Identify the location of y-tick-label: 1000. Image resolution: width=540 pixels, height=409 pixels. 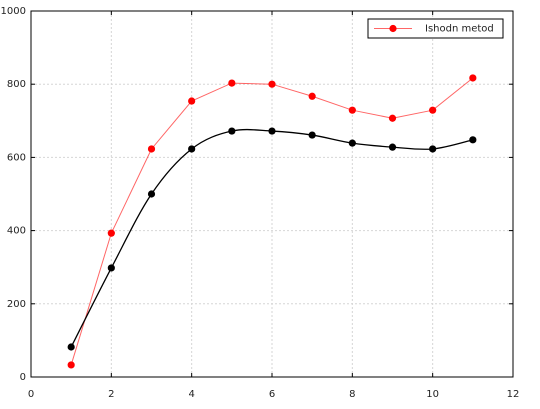
(13, 11).